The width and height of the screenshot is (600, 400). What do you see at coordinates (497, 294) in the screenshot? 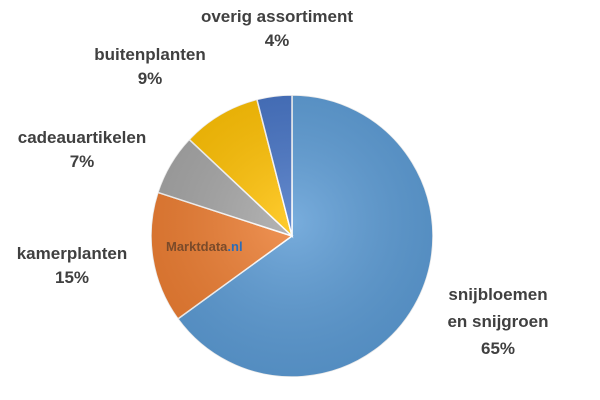
I see `slice-label-text: snijbloemen` at bounding box center [497, 294].